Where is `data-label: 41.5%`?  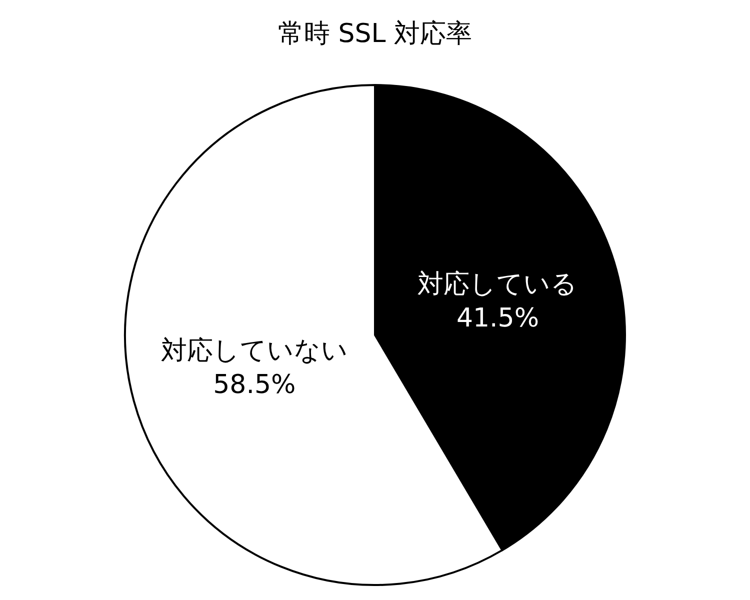 data-label: 41.5% is located at coordinates (498, 318).